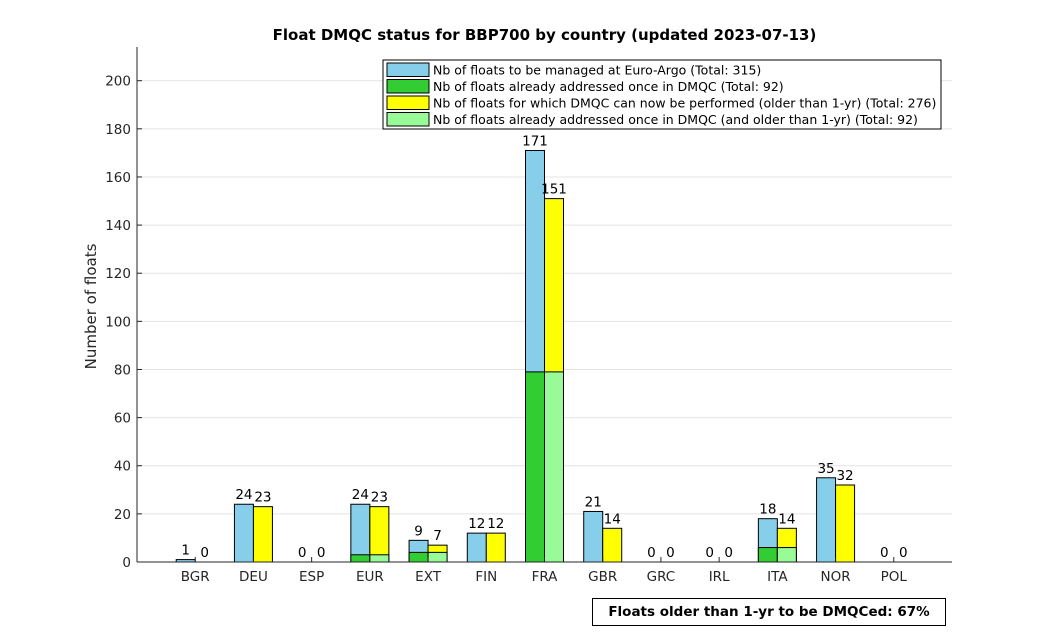 The height and width of the screenshot is (632, 1053). I want to click on x-tick-label: EXT, so click(428, 577).